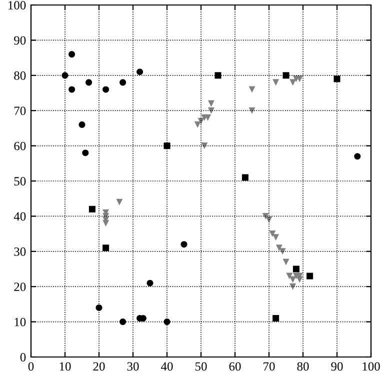 This screenshot has width=381, height=382. I want to click on y-tick-label: 50, so click(20, 181).